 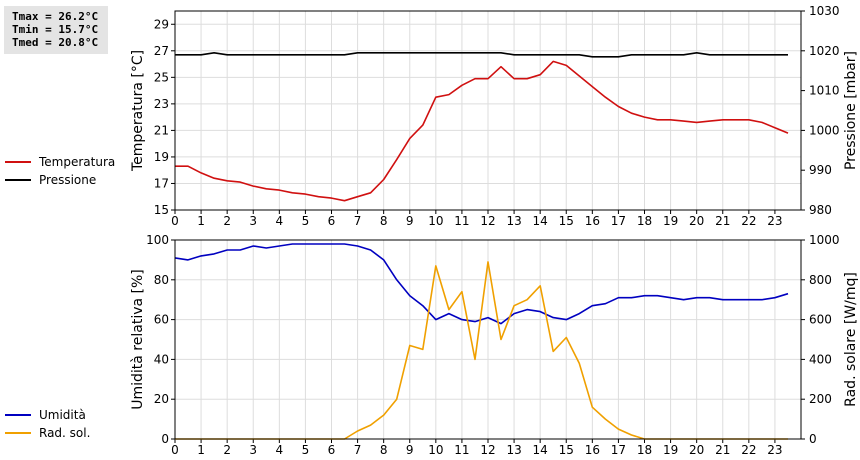 I want to click on legend-item-temperature: Temperatura, so click(x=72, y=162).